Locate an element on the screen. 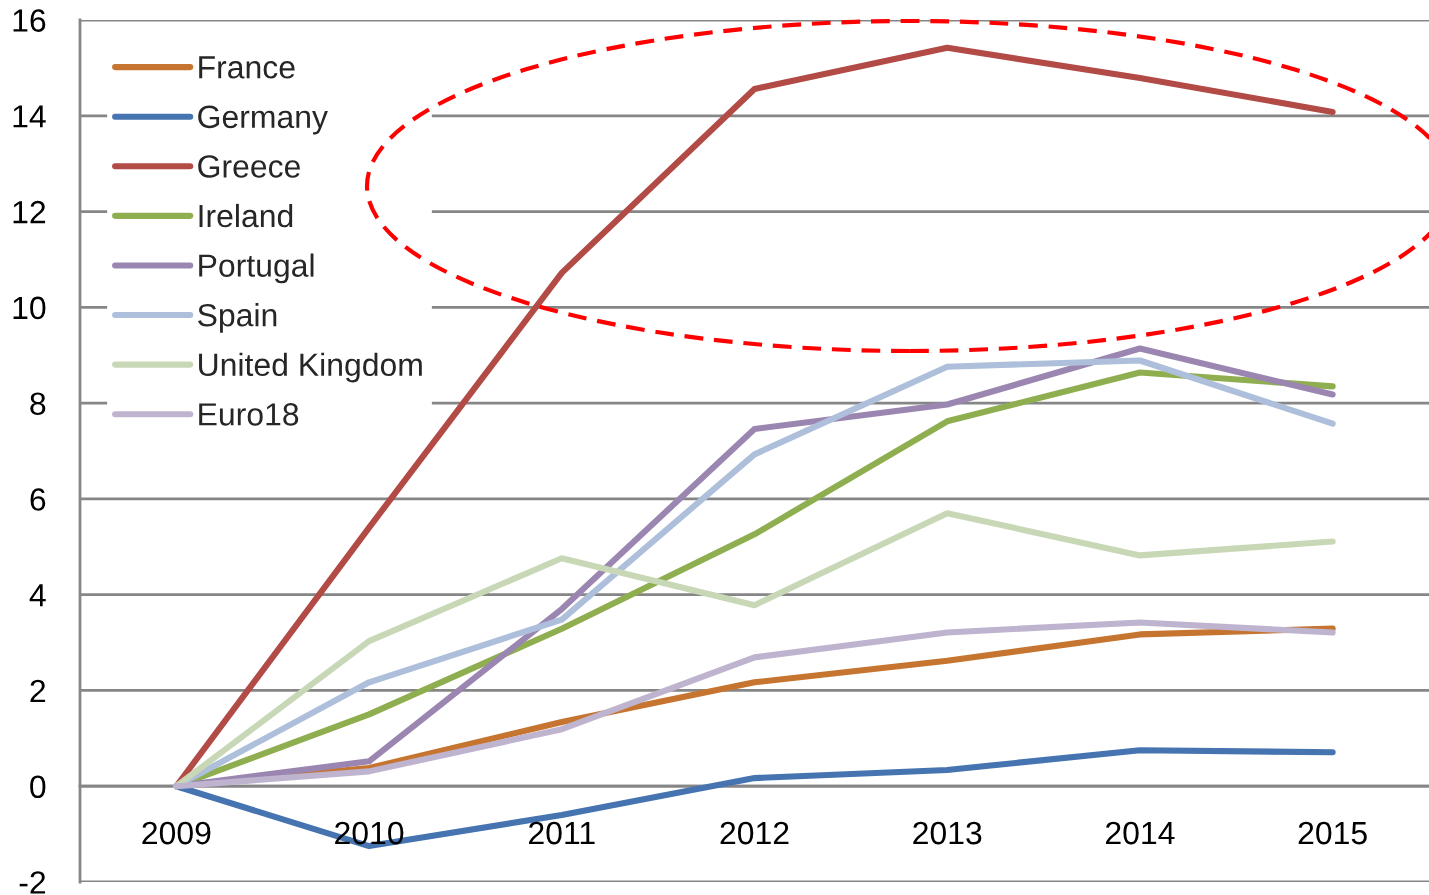 This screenshot has height=895, width=1429. x-tick-label: 2012 is located at coordinates (754, 833).